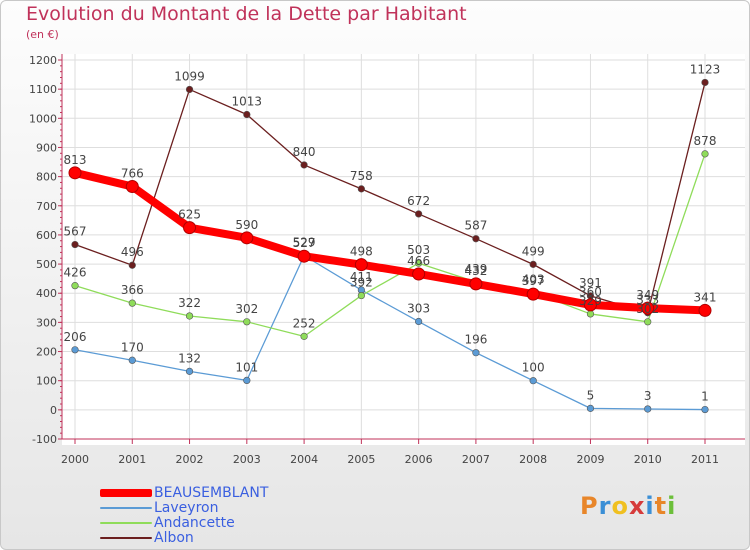  I want to click on data-label-laveyron: 529, so click(304, 243).